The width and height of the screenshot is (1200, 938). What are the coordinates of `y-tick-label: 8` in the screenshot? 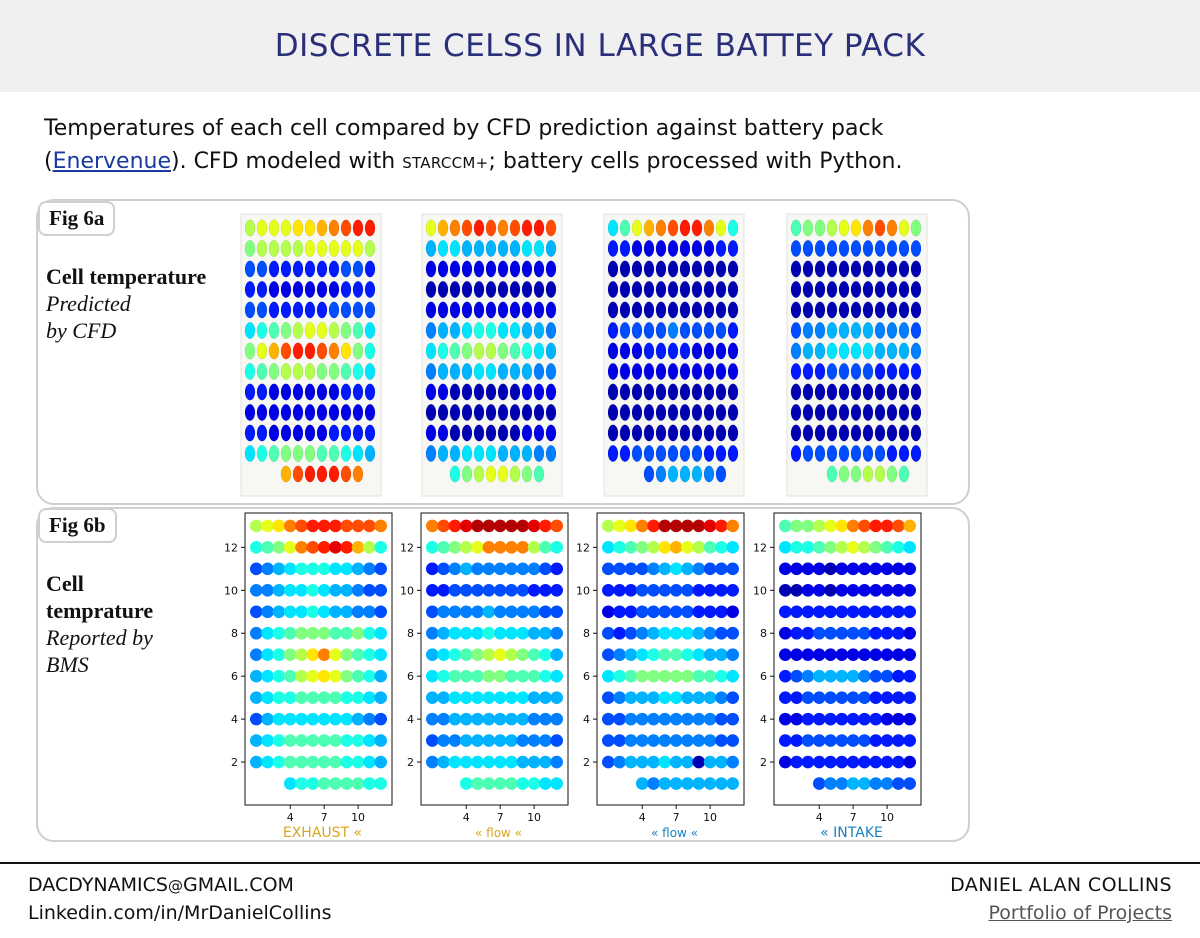 It's located at (234, 633).